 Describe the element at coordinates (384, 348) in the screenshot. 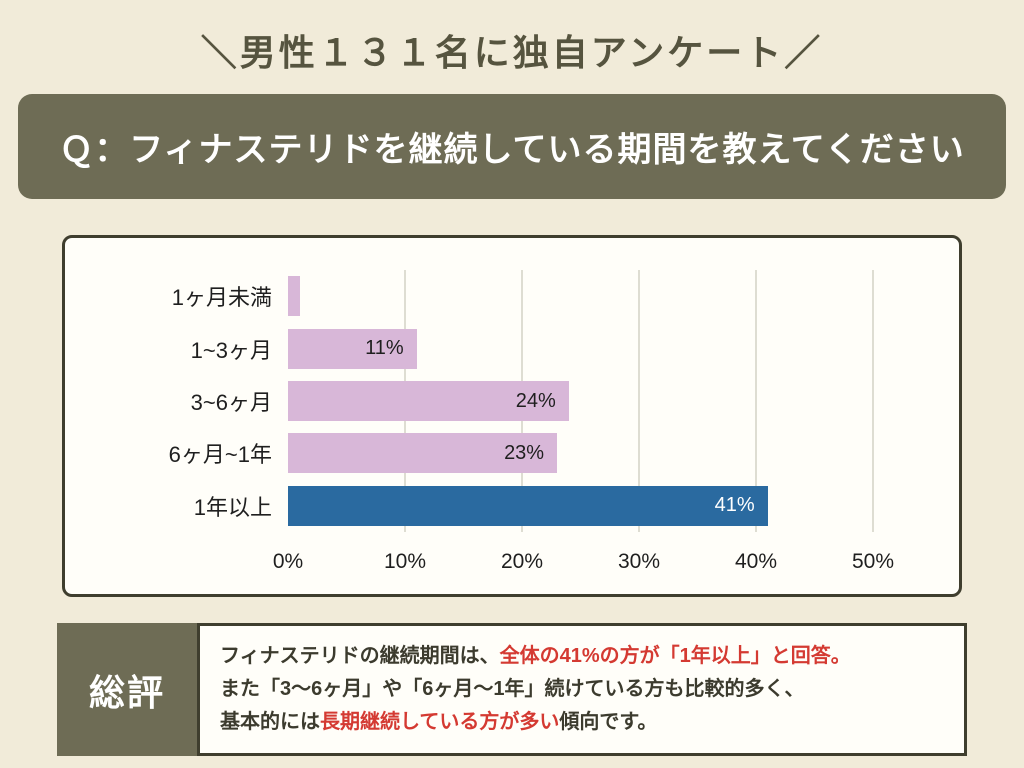

I see `bar-value-label: 11%` at that location.